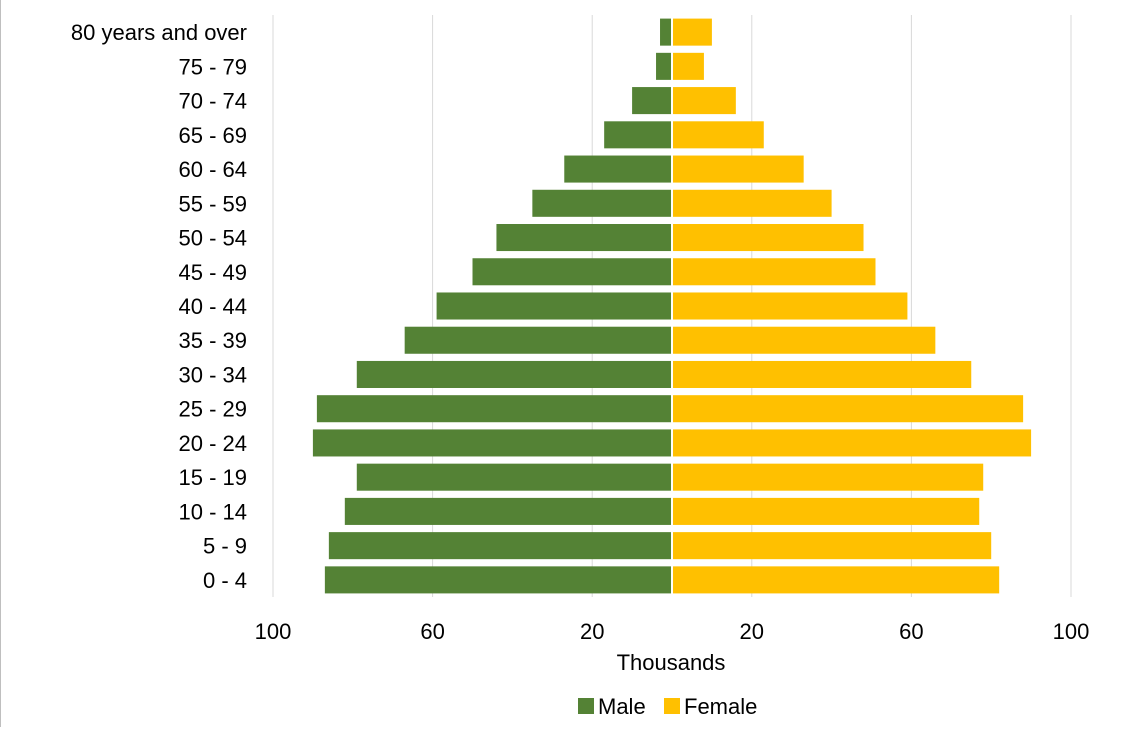  Describe the element at coordinates (213, 238) in the screenshot. I see `category-label: 50 - 54` at that location.